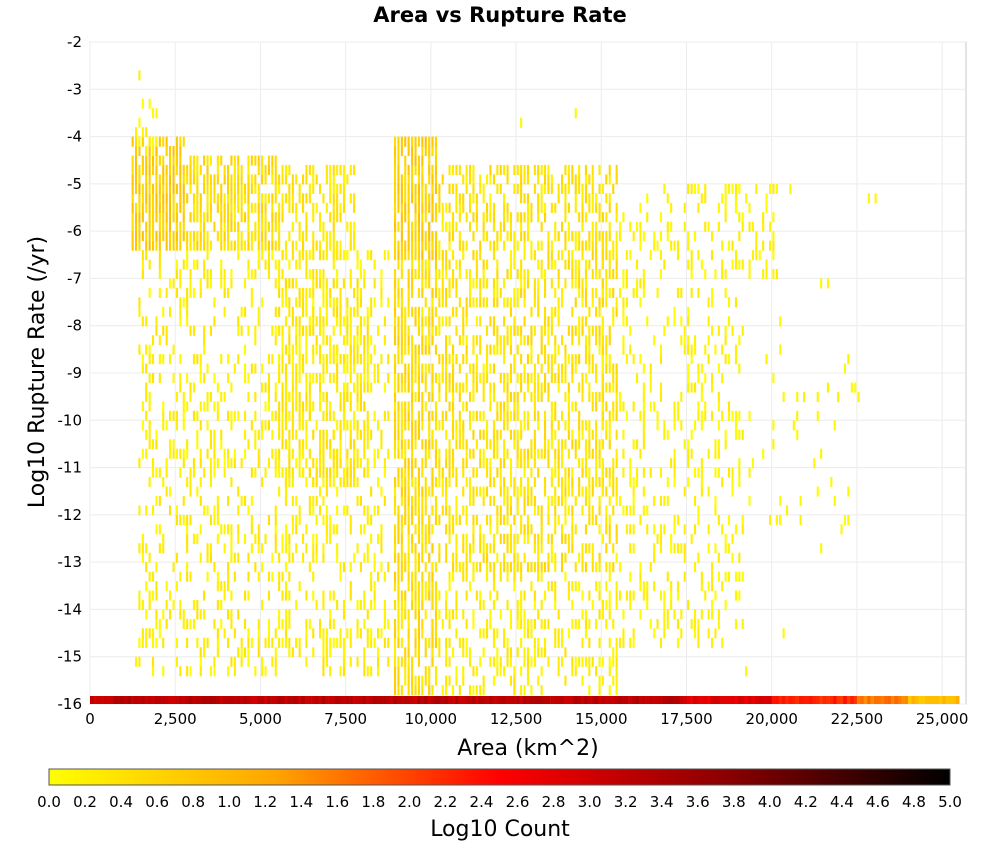 The image size is (1000, 850). Describe the element at coordinates (518, 802) in the screenshot. I see `colorbar-tick-label: 2.6` at that location.